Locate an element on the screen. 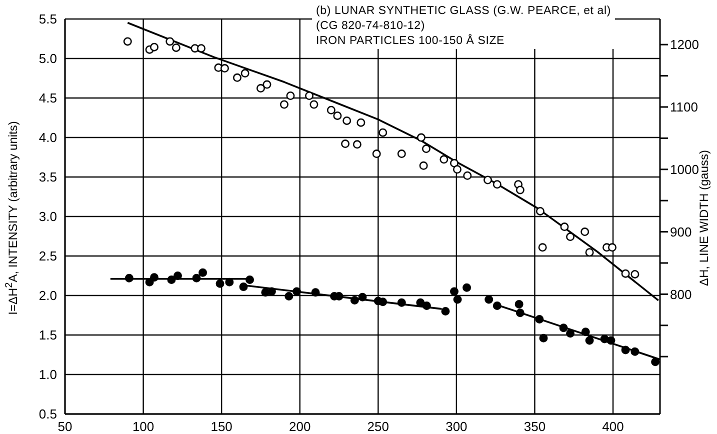 The width and height of the screenshot is (717, 434). y2-tick-label: 1200 is located at coordinates (684, 44).